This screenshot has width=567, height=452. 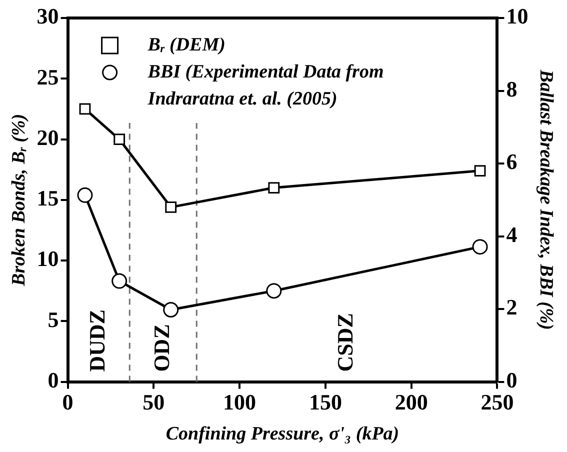 What do you see at coordinates (512, 379) in the screenshot?
I see `y2-tick-label: 0` at bounding box center [512, 379].